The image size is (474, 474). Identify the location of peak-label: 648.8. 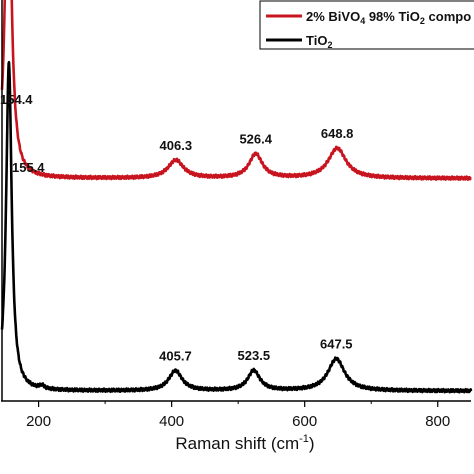
(337, 133).